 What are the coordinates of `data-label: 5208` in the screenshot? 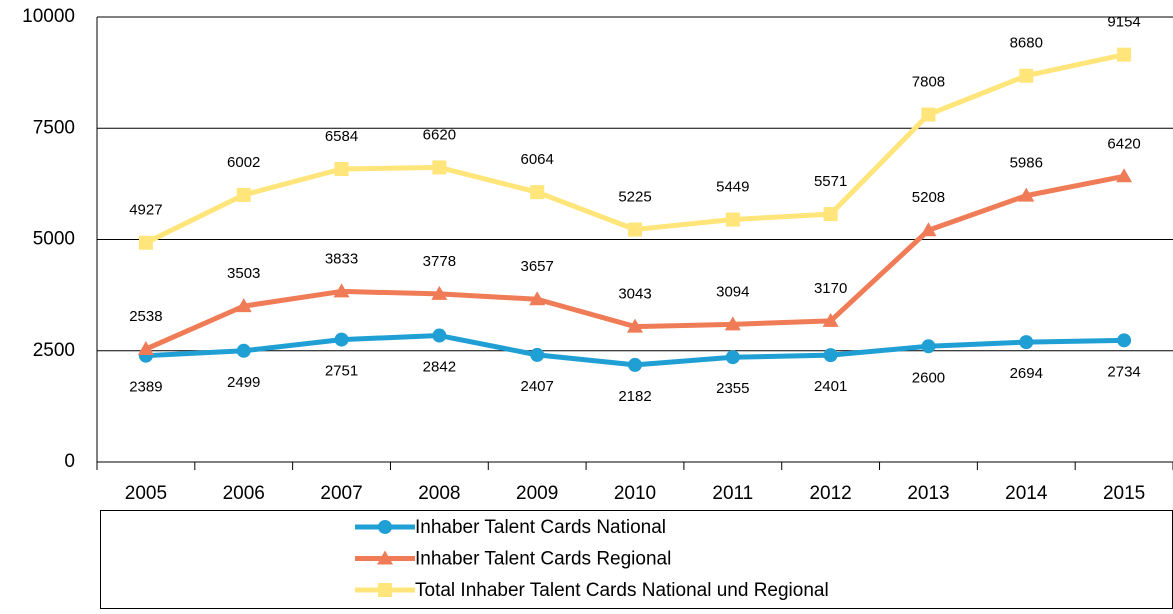 It's located at (928, 197).